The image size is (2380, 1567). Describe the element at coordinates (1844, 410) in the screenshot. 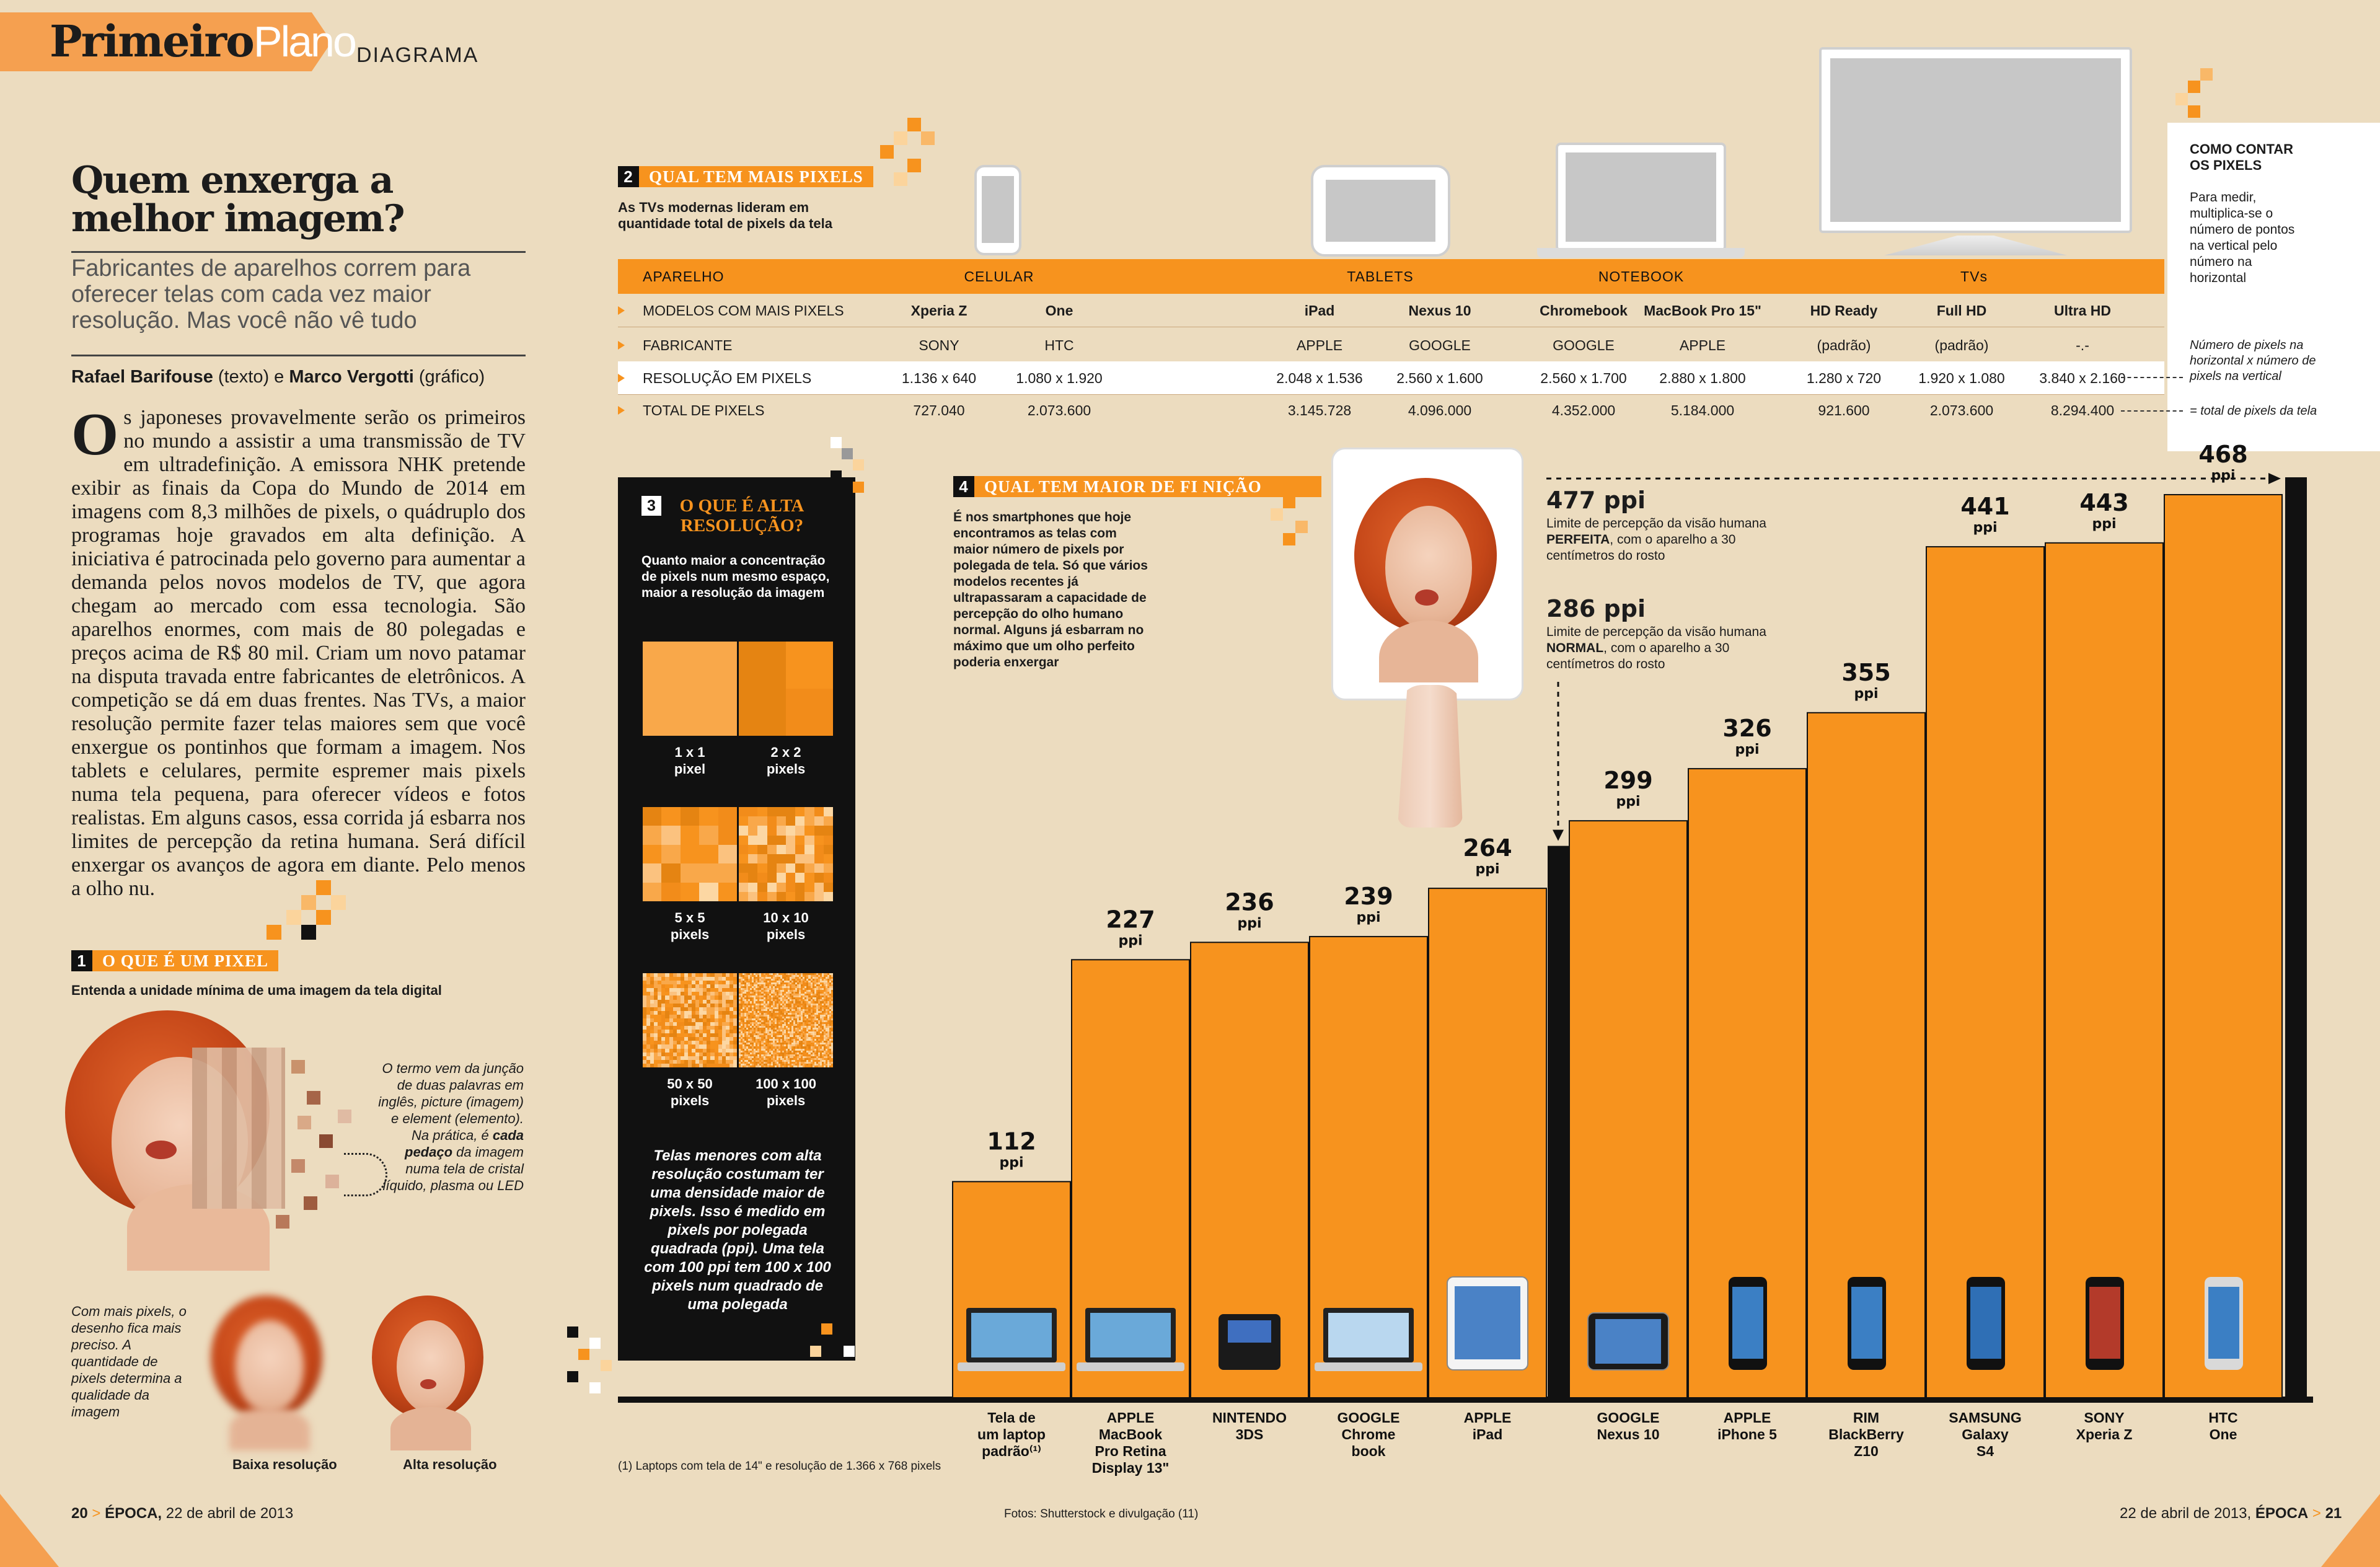

I see `table-cell: 921.600` at that location.